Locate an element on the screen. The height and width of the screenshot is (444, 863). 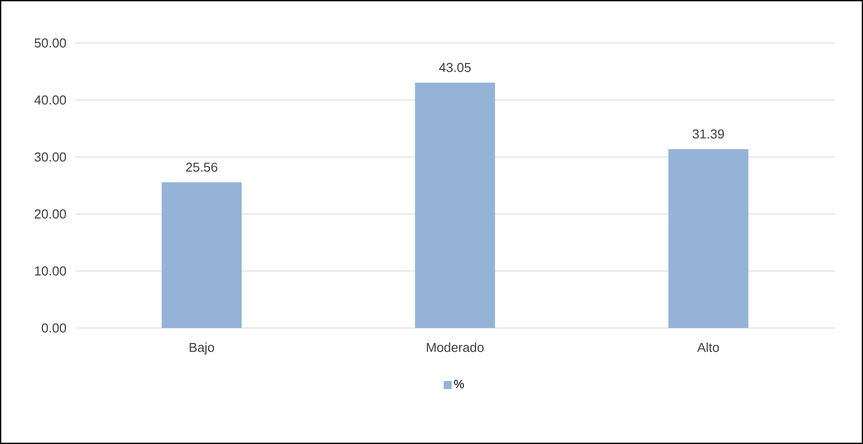
x-tick-label: Moderado is located at coordinates (455, 347).